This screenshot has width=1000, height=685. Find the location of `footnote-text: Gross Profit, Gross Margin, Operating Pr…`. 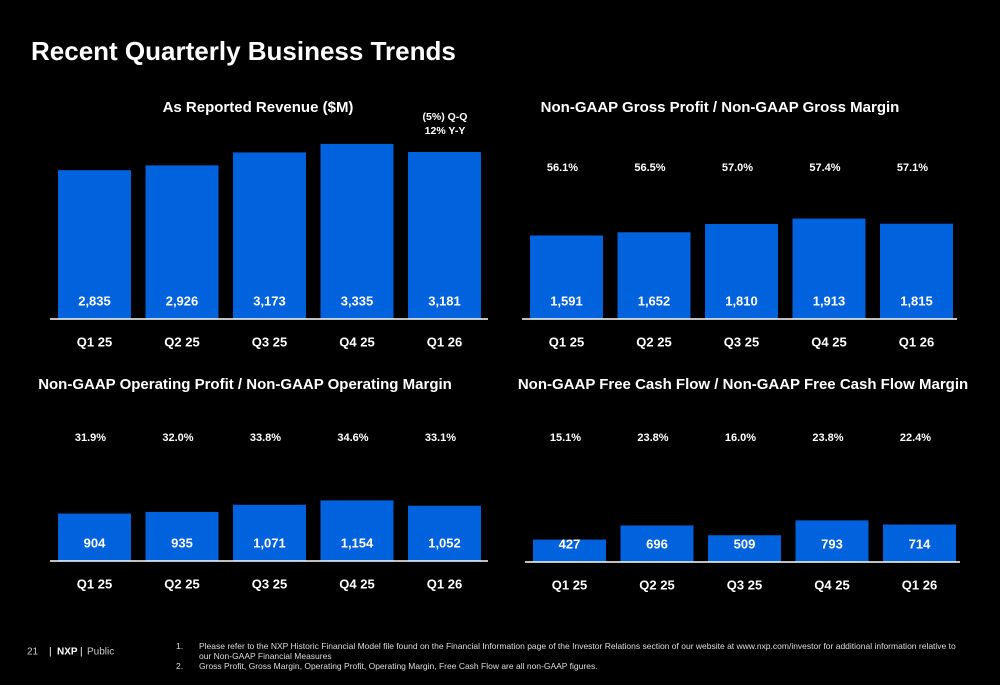

footnote-text: Gross Profit, Gross Margin, Operating Pr… is located at coordinates (398, 666).